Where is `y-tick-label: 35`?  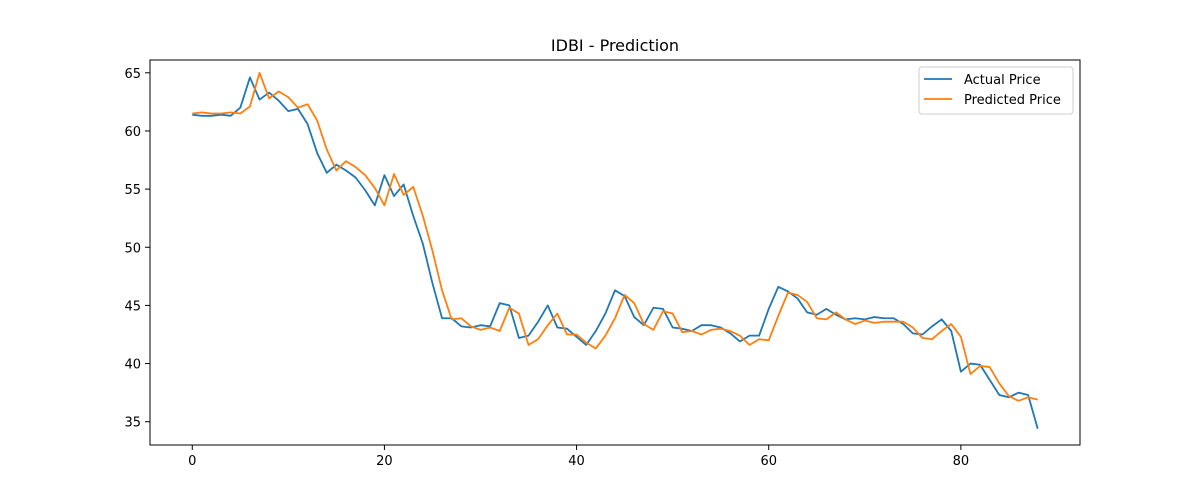
y-tick-label: 35 is located at coordinates (132, 423).